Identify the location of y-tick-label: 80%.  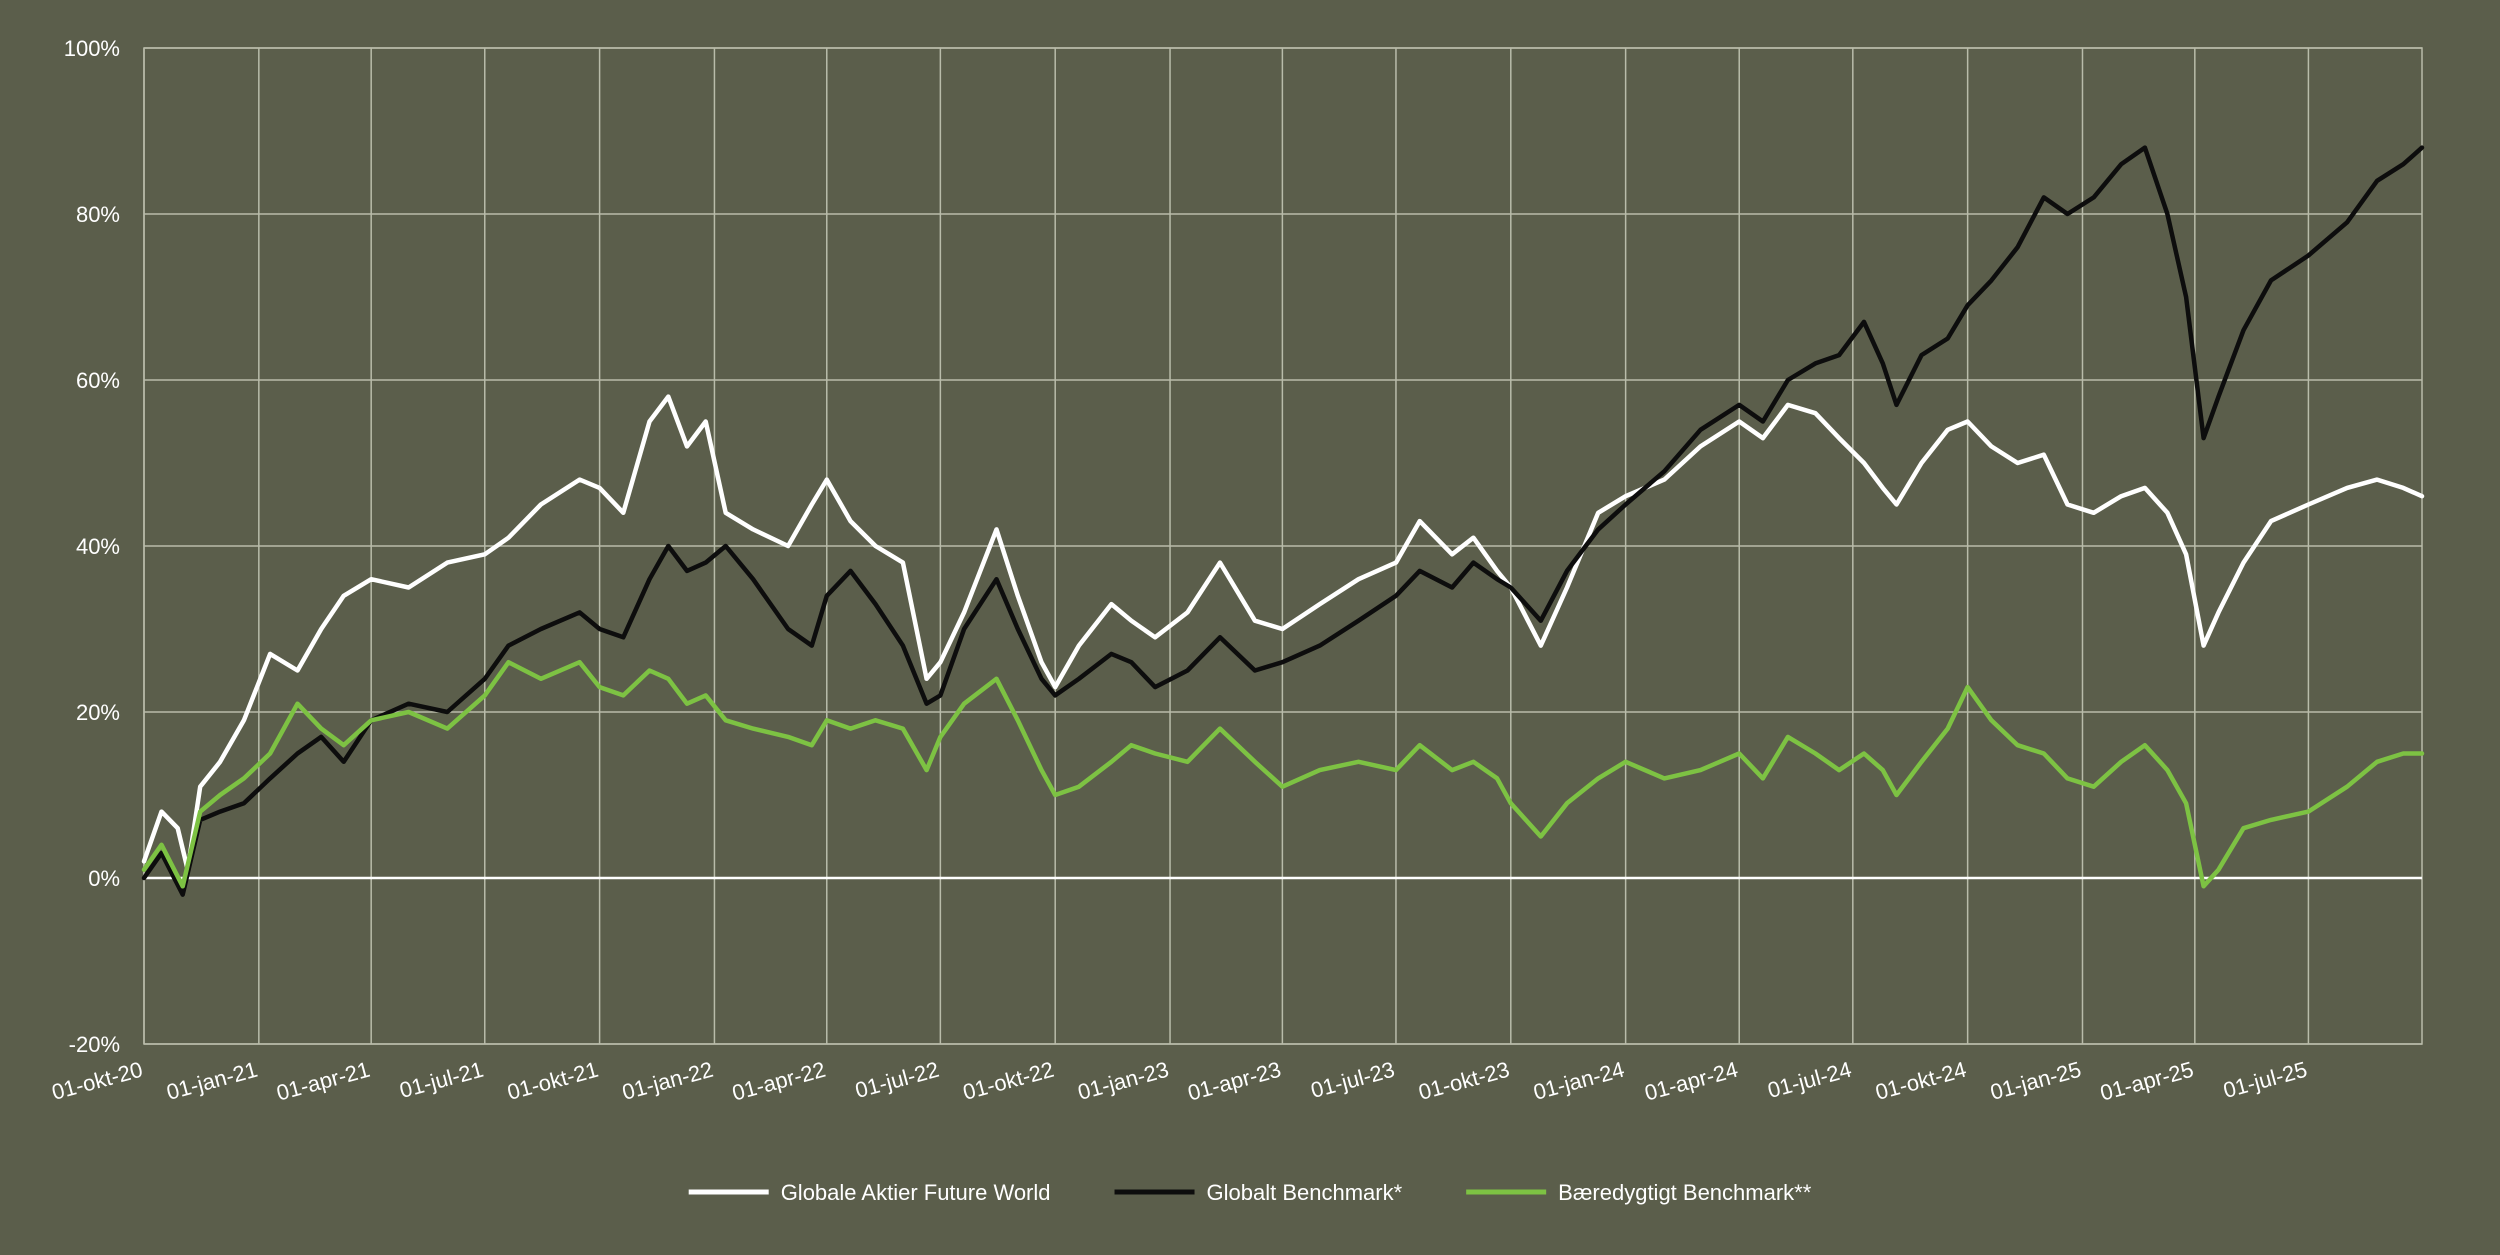
(98, 214).